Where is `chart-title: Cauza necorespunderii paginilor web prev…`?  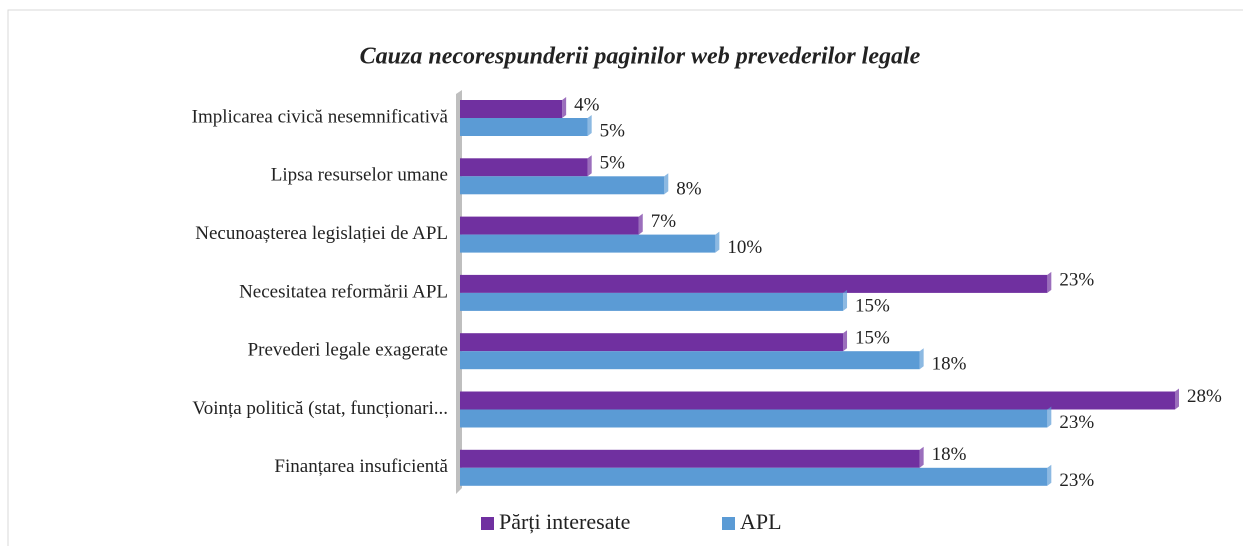 chart-title: Cauza necorespunderii paginilor web prev… is located at coordinates (640, 57).